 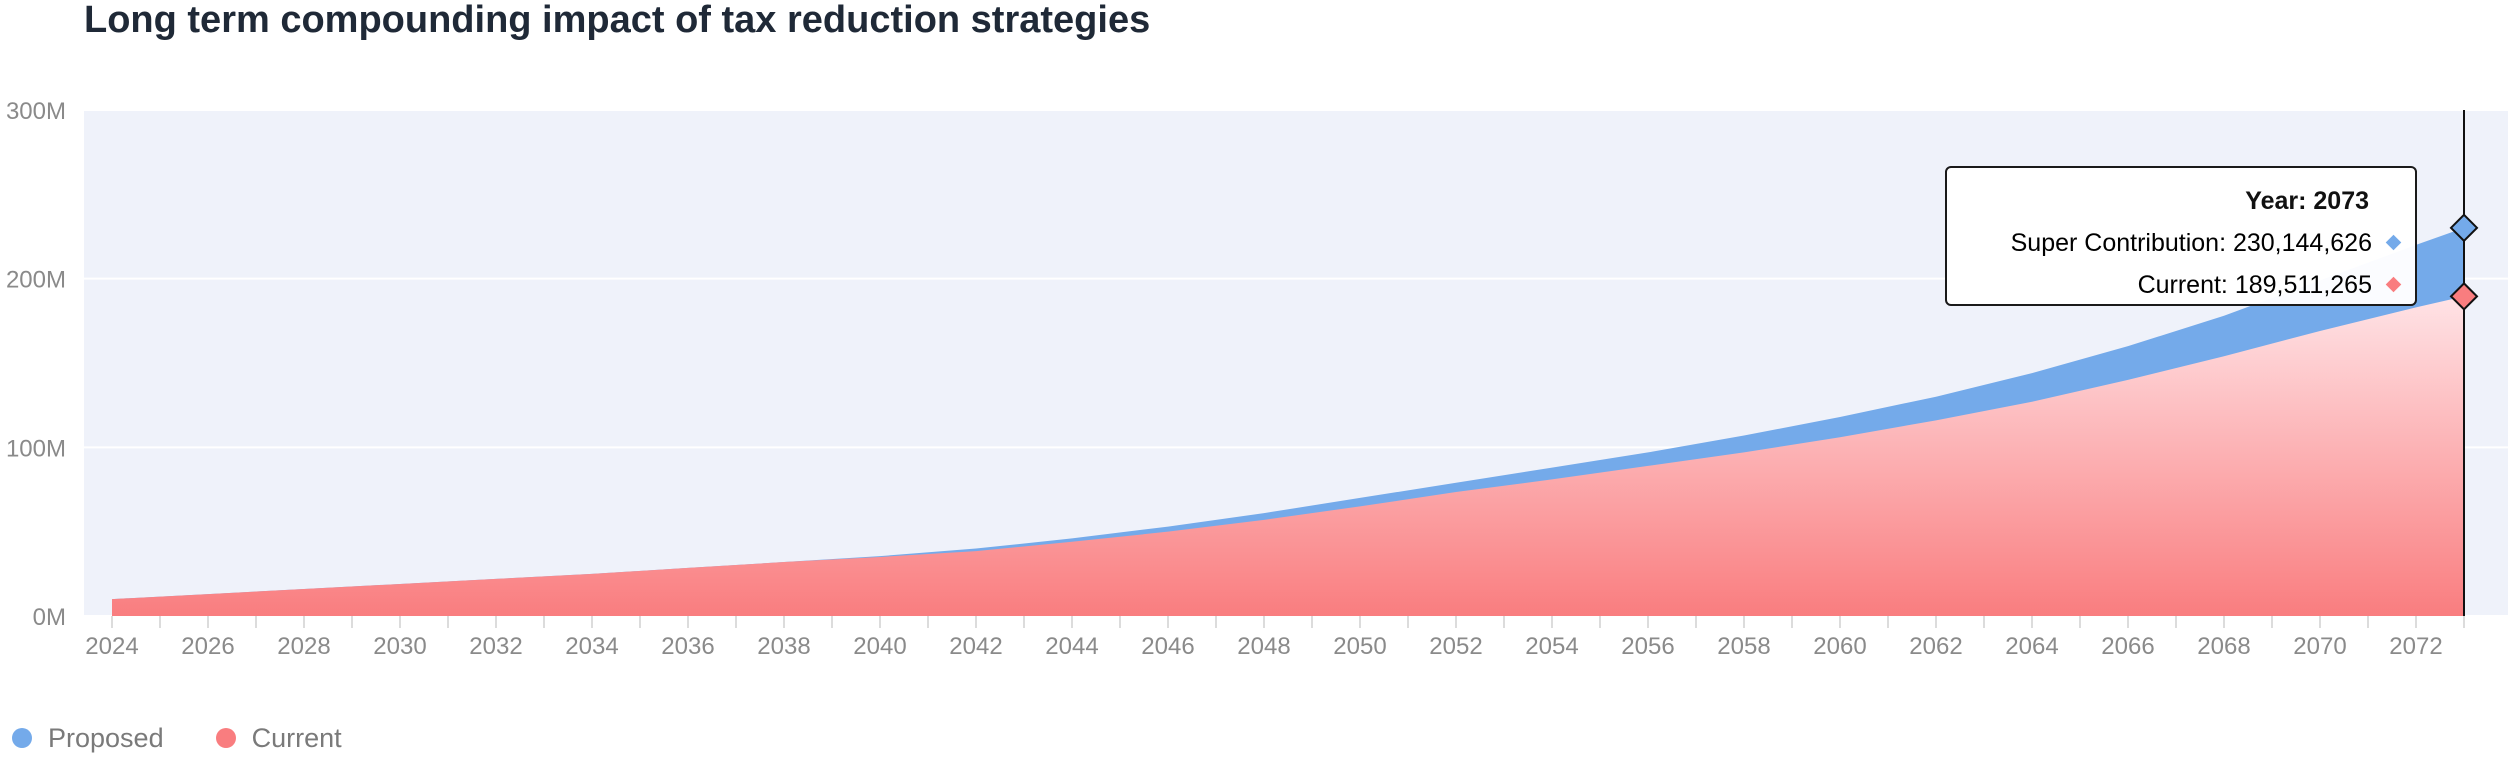 What do you see at coordinates (399, 646) in the screenshot?
I see `x-tick-label: 2030` at bounding box center [399, 646].